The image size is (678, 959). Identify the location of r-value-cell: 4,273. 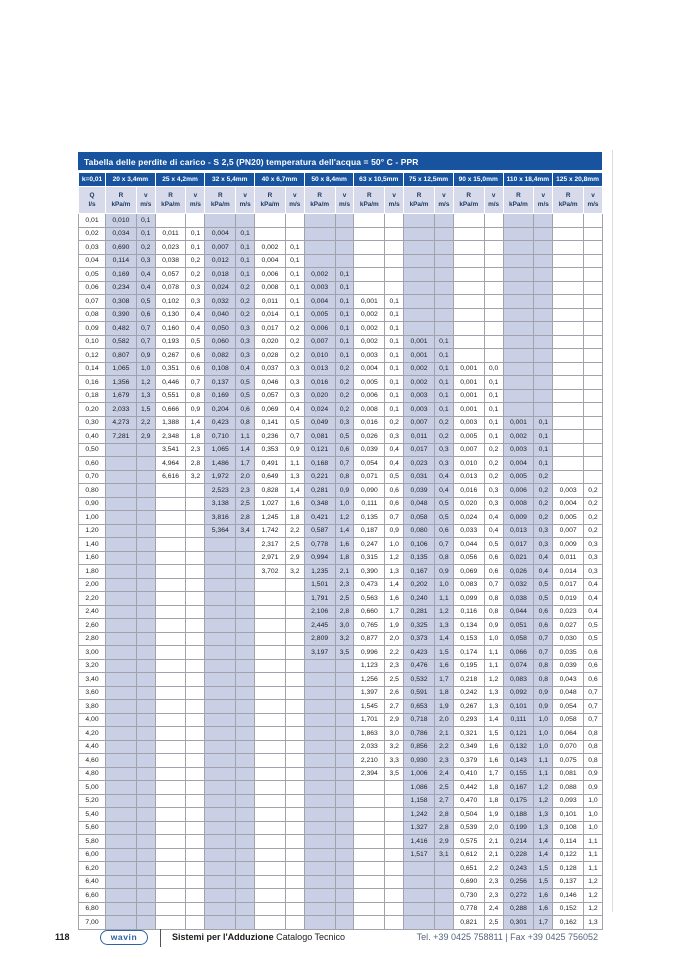
(121, 422).